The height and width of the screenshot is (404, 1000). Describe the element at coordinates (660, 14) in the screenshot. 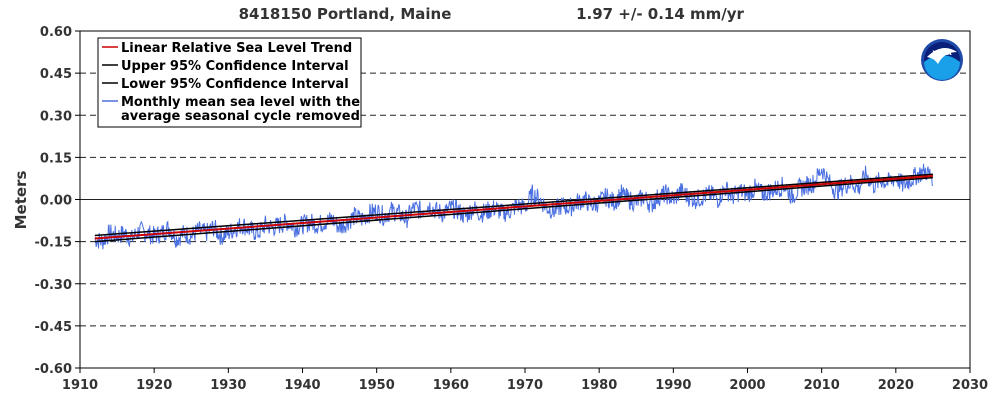

I see `chart-title-rate: 1.97 +/- 0.14 mm/yr` at that location.